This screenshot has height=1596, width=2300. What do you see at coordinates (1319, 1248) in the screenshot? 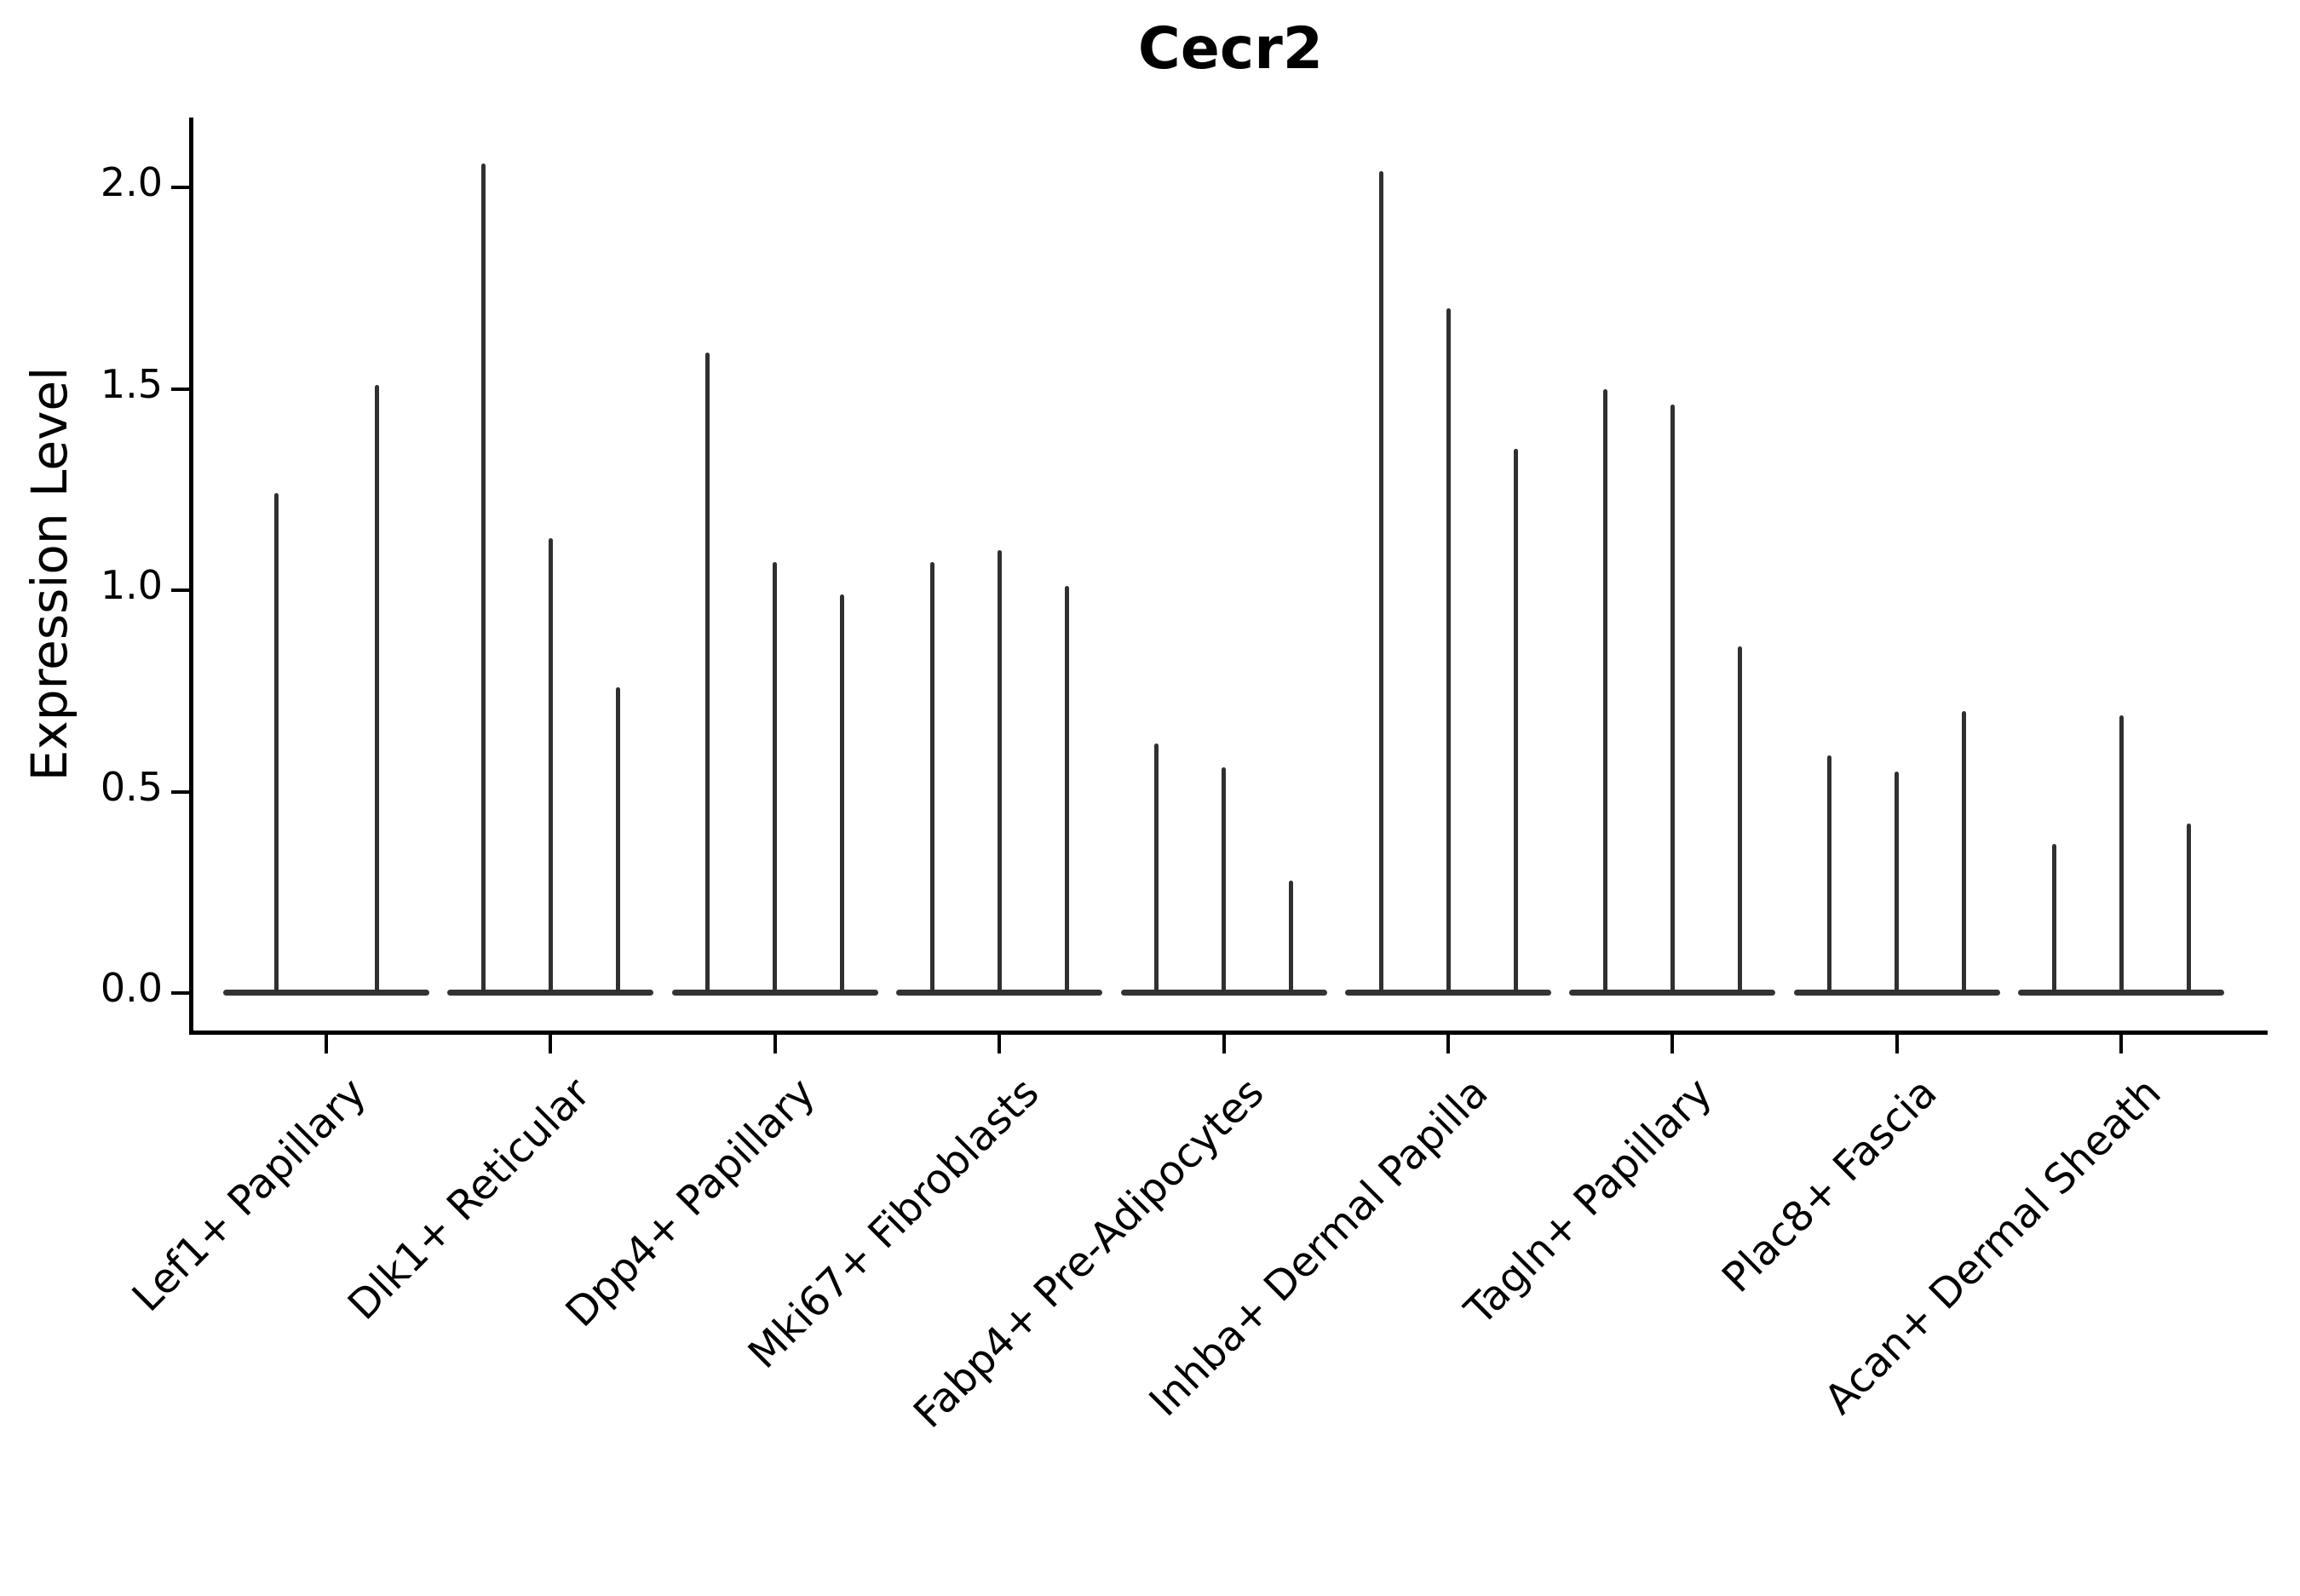
I see `x-tick-label: Inhba+ Dermal Papilla` at bounding box center [1319, 1248].